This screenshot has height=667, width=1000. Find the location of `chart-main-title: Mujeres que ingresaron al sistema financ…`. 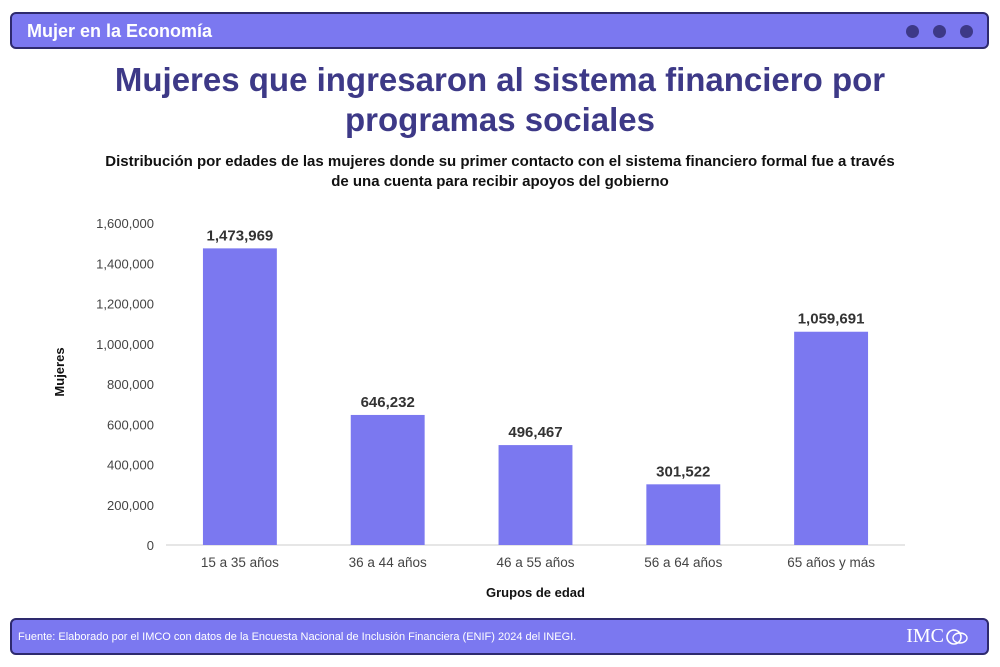

chart-main-title: Mujeres que ingresaron al sistema financ… is located at coordinates (500, 99).